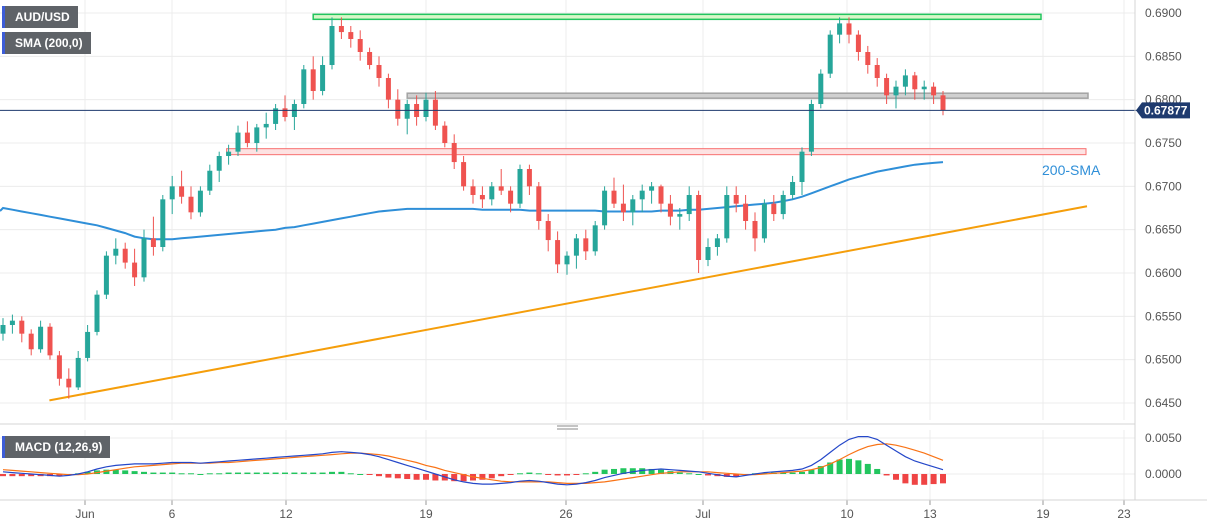 Image resolution: width=1207 pixels, height=526 pixels. What do you see at coordinates (1163, 186) in the screenshot?
I see `price-tick-label: 0.6700` at bounding box center [1163, 186].